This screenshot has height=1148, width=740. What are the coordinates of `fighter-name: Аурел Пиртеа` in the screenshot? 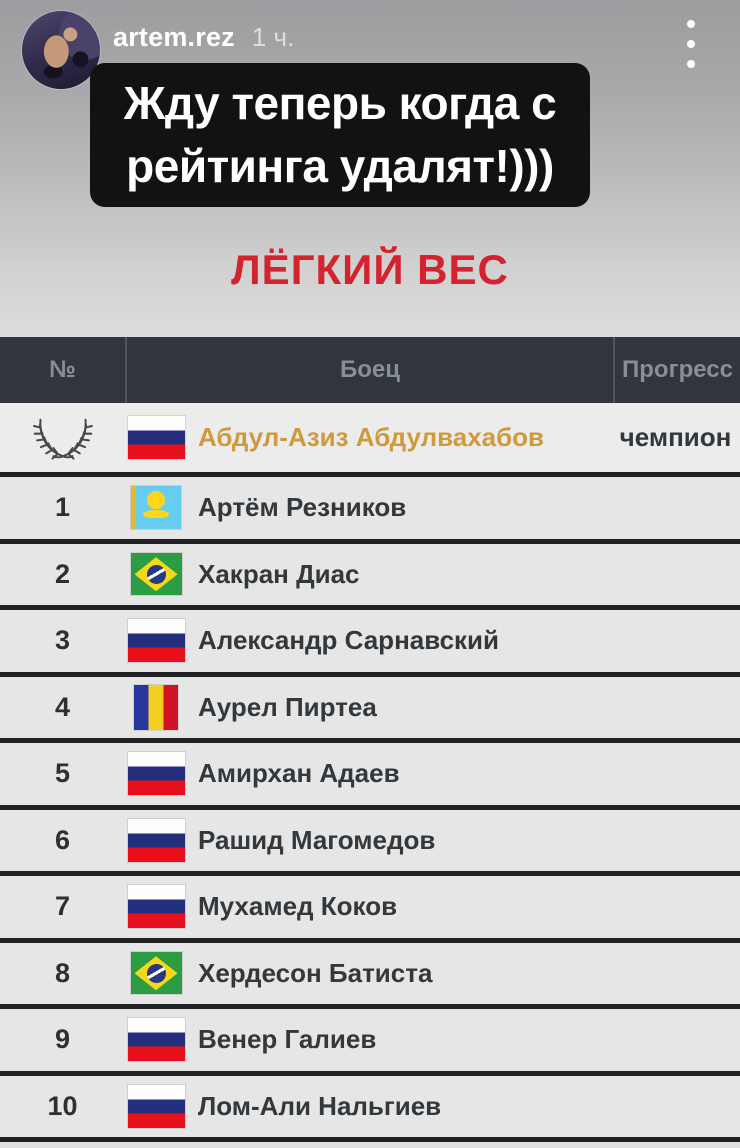 It's located at (287, 706).